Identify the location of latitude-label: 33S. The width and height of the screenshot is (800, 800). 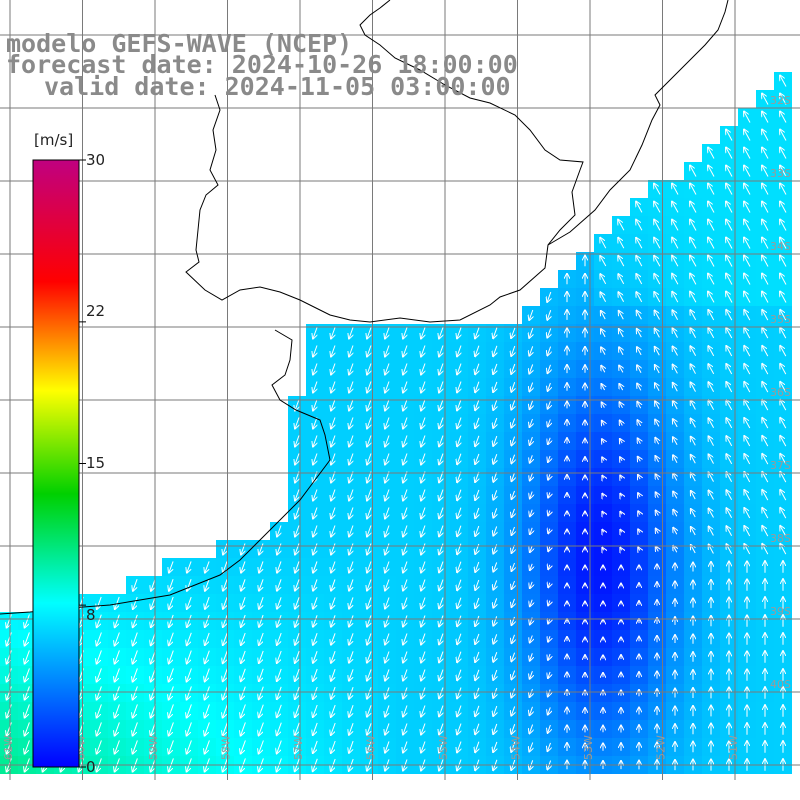
(780, 173).